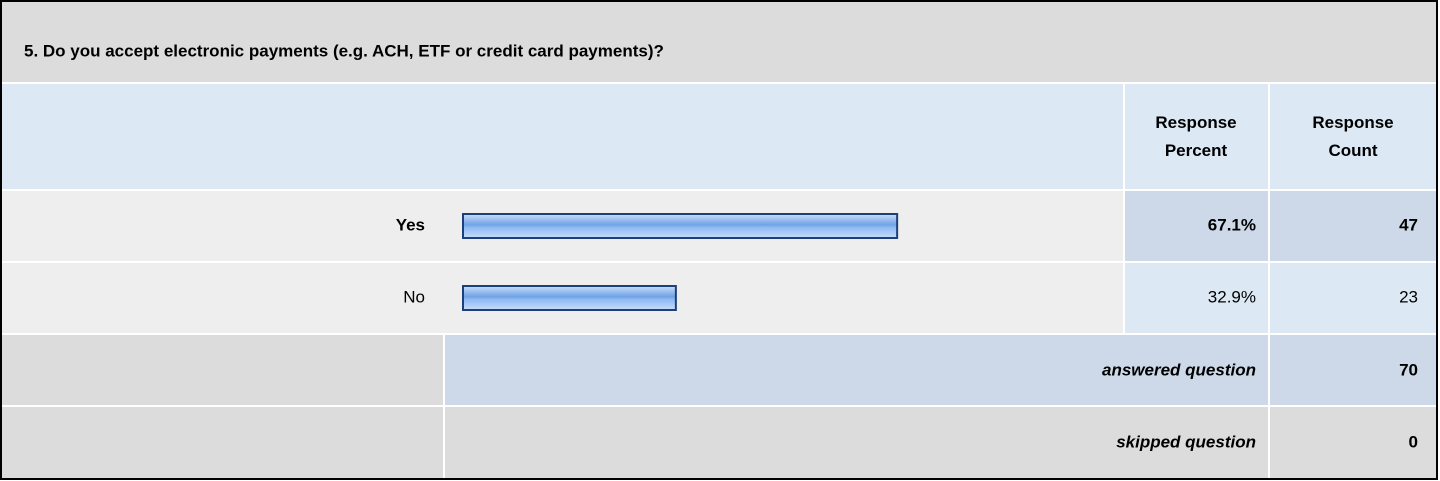 Image resolution: width=1440 pixels, height=481 pixels. Describe the element at coordinates (1413, 441) in the screenshot. I see `summary-value: 0` at that location.